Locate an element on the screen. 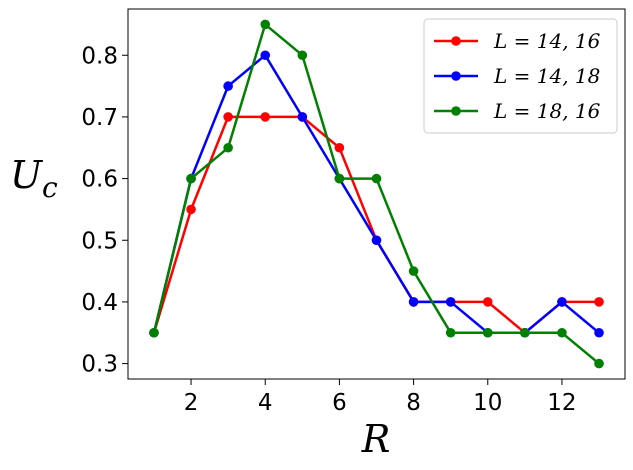  legend-label: L = 14, 16 is located at coordinates (547, 41).